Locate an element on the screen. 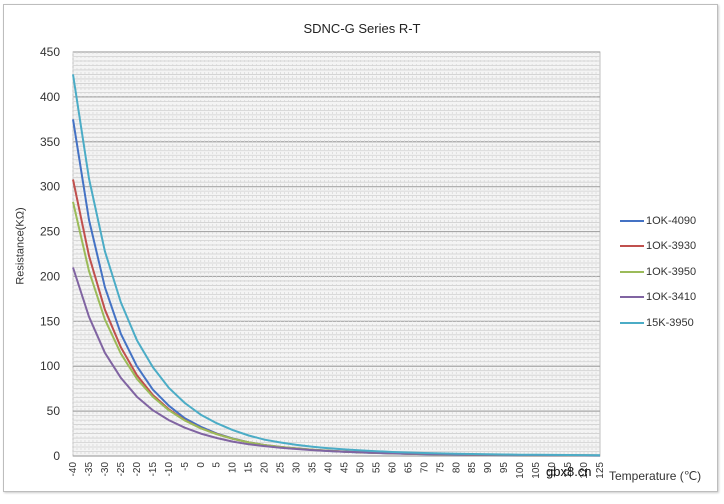 This screenshot has width=724, height=504. legend-item: 1OK-3410 is located at coordinates (658, 298).